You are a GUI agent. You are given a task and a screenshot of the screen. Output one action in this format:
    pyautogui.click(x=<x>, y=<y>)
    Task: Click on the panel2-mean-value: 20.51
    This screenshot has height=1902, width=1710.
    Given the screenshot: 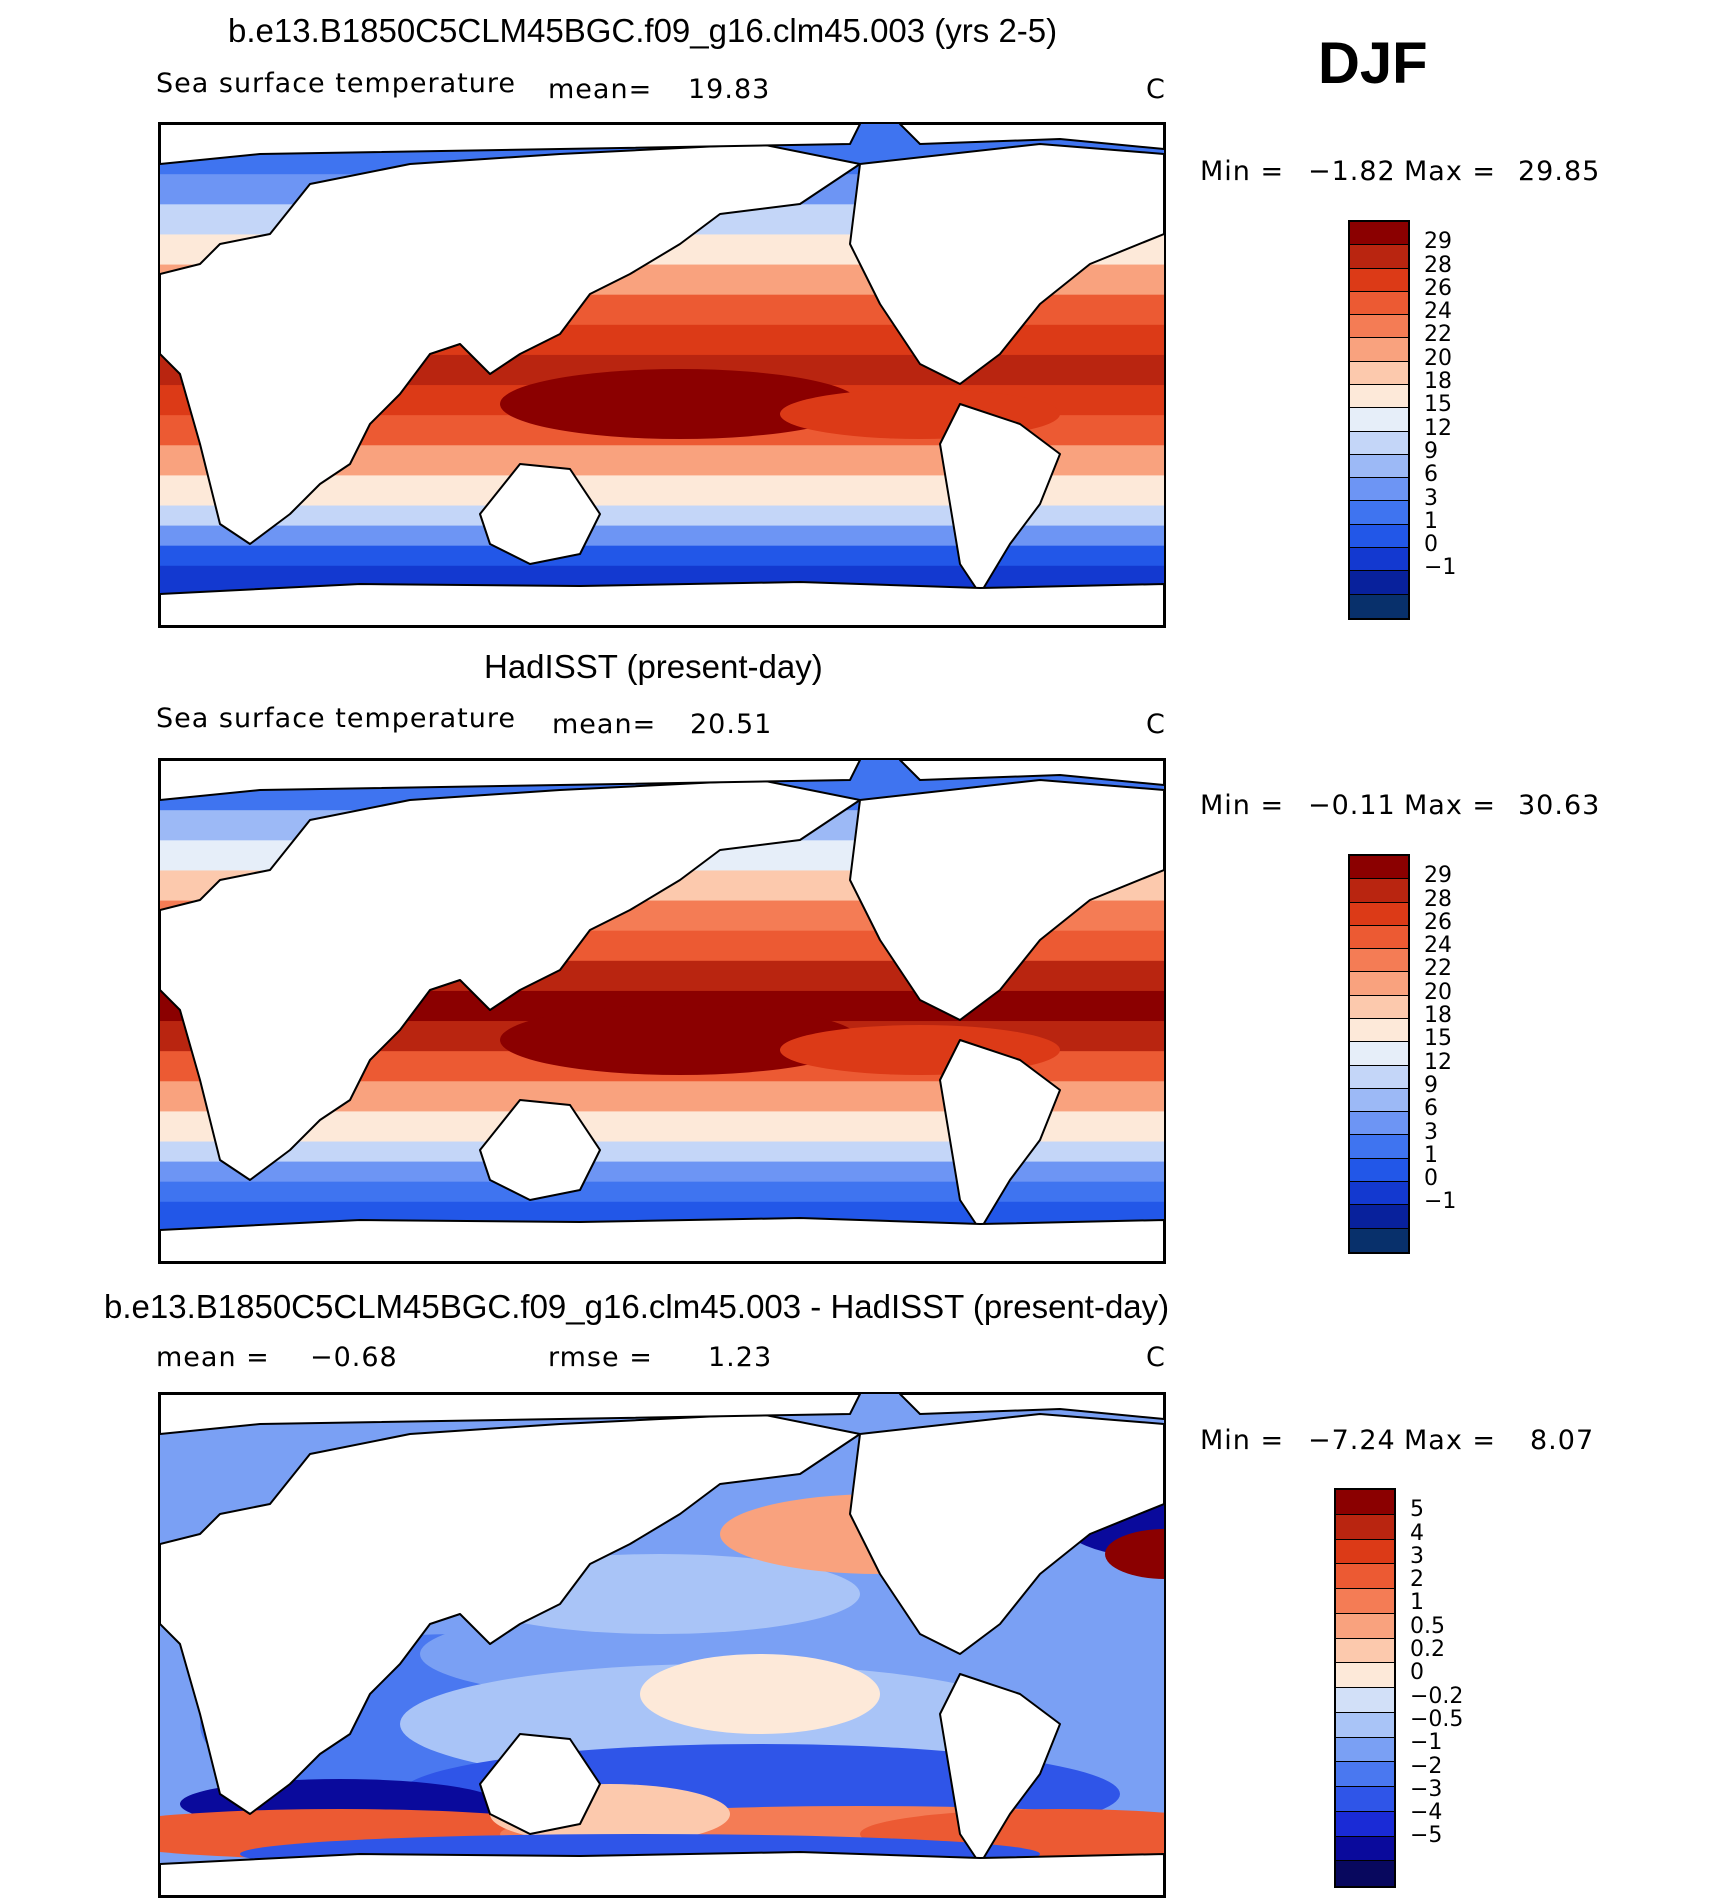 What is the action you would take?
    pyautogui.click(x=731, y=724)
    